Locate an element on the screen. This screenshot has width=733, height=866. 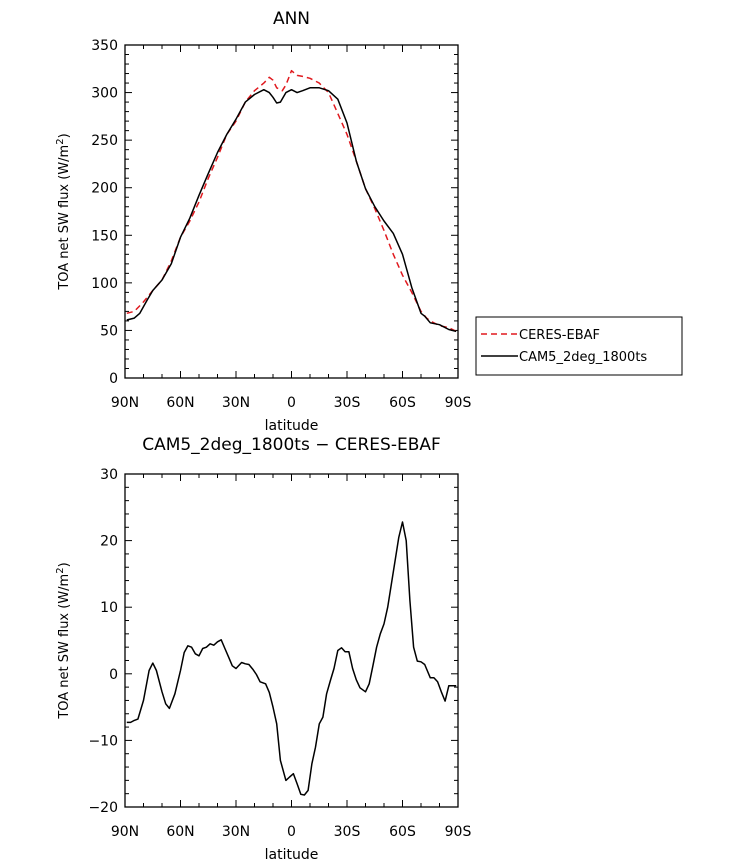
legend-entry-label: CERES-EBAF is located at coordinates (559, 335).